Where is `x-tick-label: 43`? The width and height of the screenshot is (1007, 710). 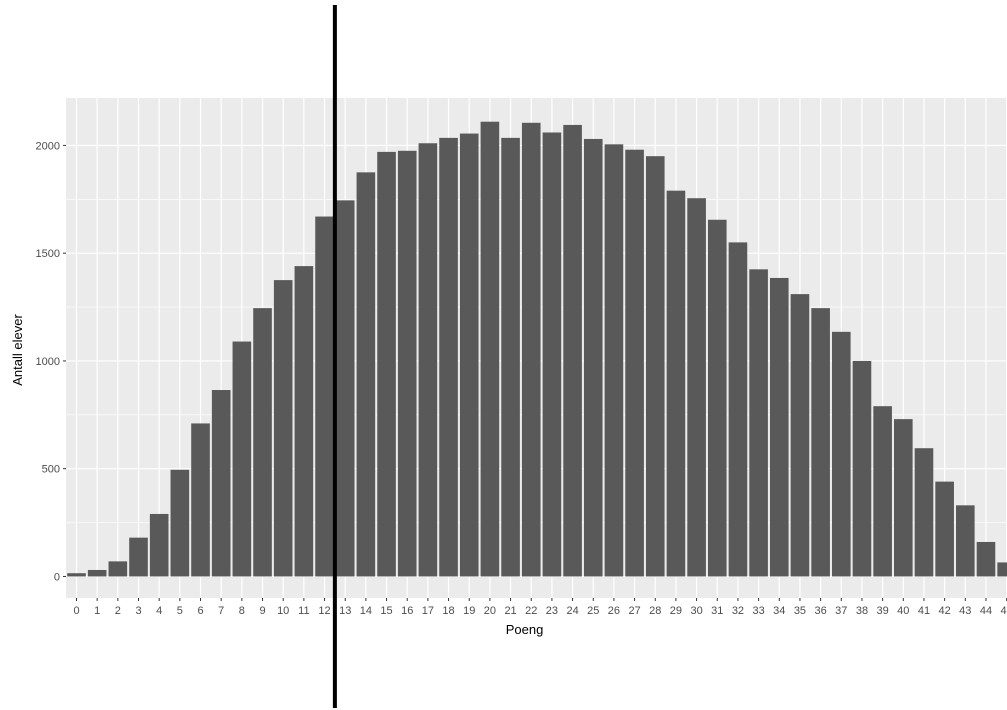
x-tick-label: 43 is located at coordinates (965, 611).